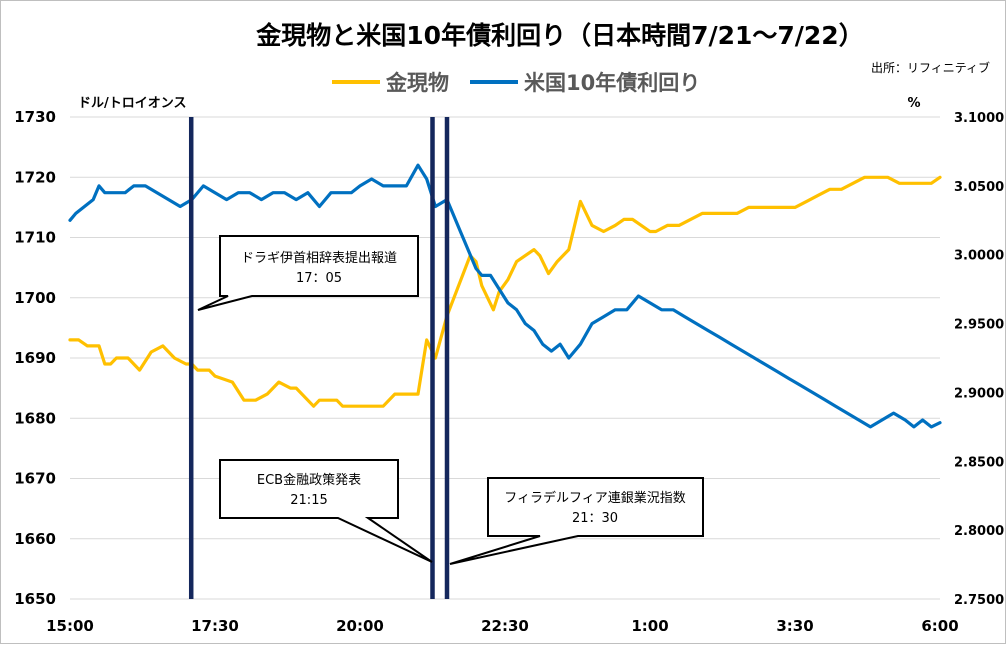  I want to click on right-tick-2.9500: 2.9500, so click(979, 325).